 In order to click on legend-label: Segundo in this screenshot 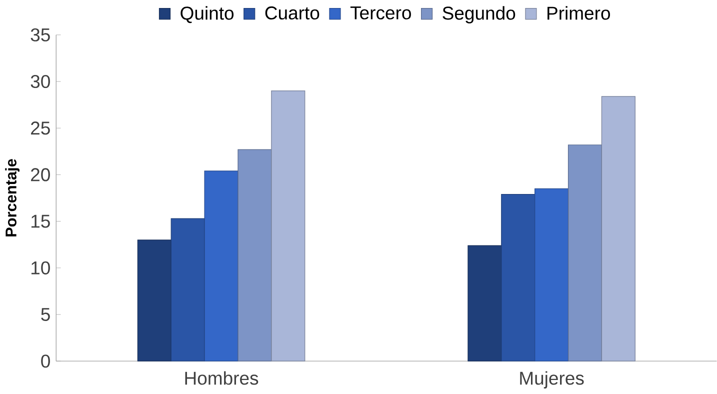, I will do `click(479, 15)`.